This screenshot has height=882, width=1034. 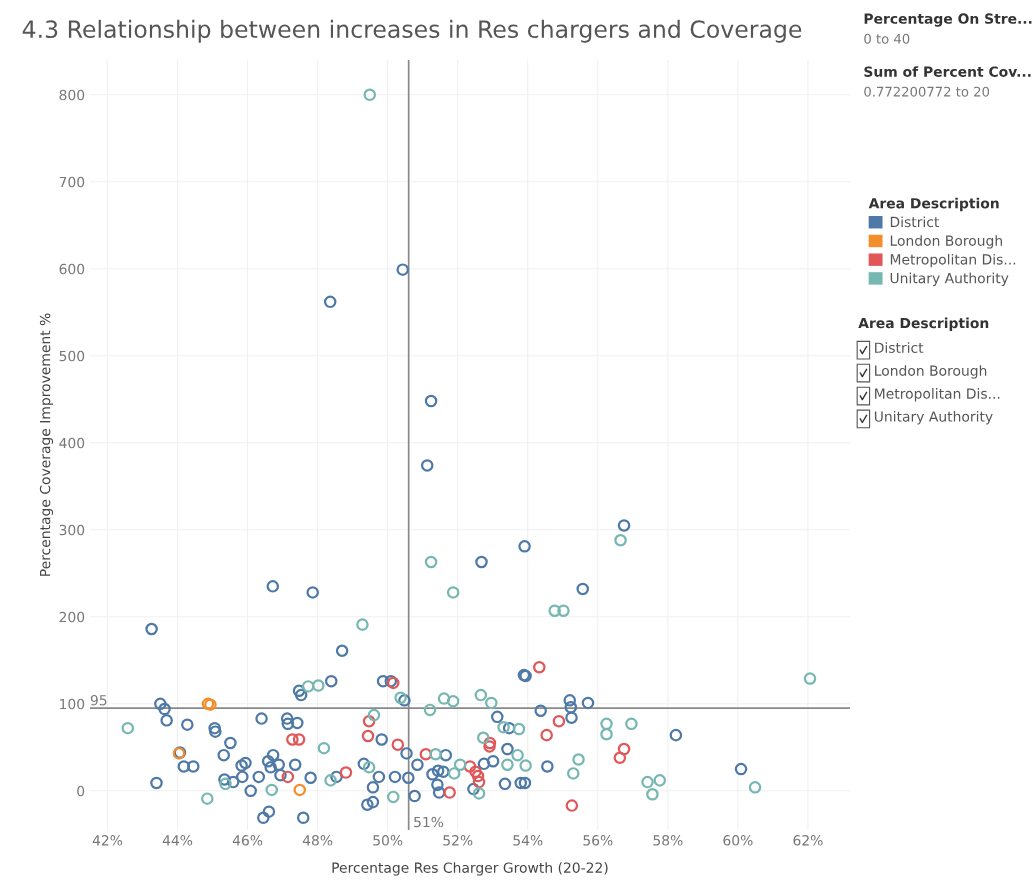 What do you see at coordinates (470, 869) in the screenshot?
I see `x-axis-title: Percentage Res Charger Growth (20-22)` at bounding box center [470, 869].